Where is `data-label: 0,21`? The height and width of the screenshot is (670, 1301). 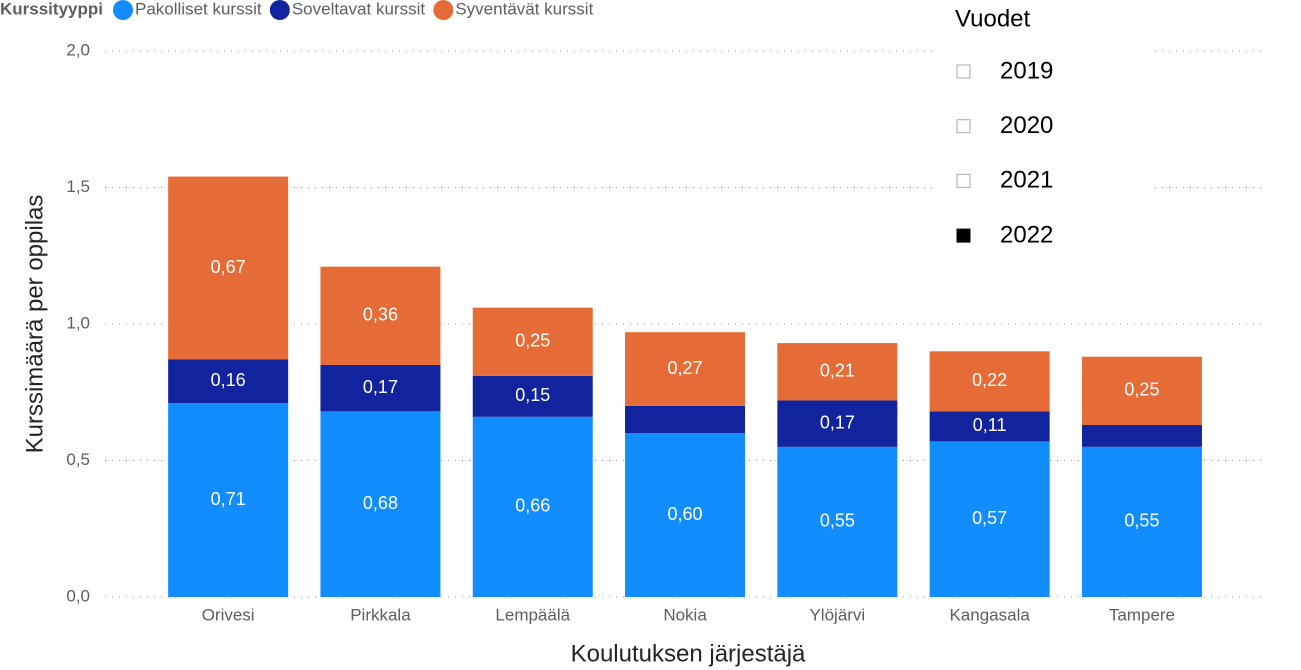
data-label: 0,21 is located at coordinates (837, 371).